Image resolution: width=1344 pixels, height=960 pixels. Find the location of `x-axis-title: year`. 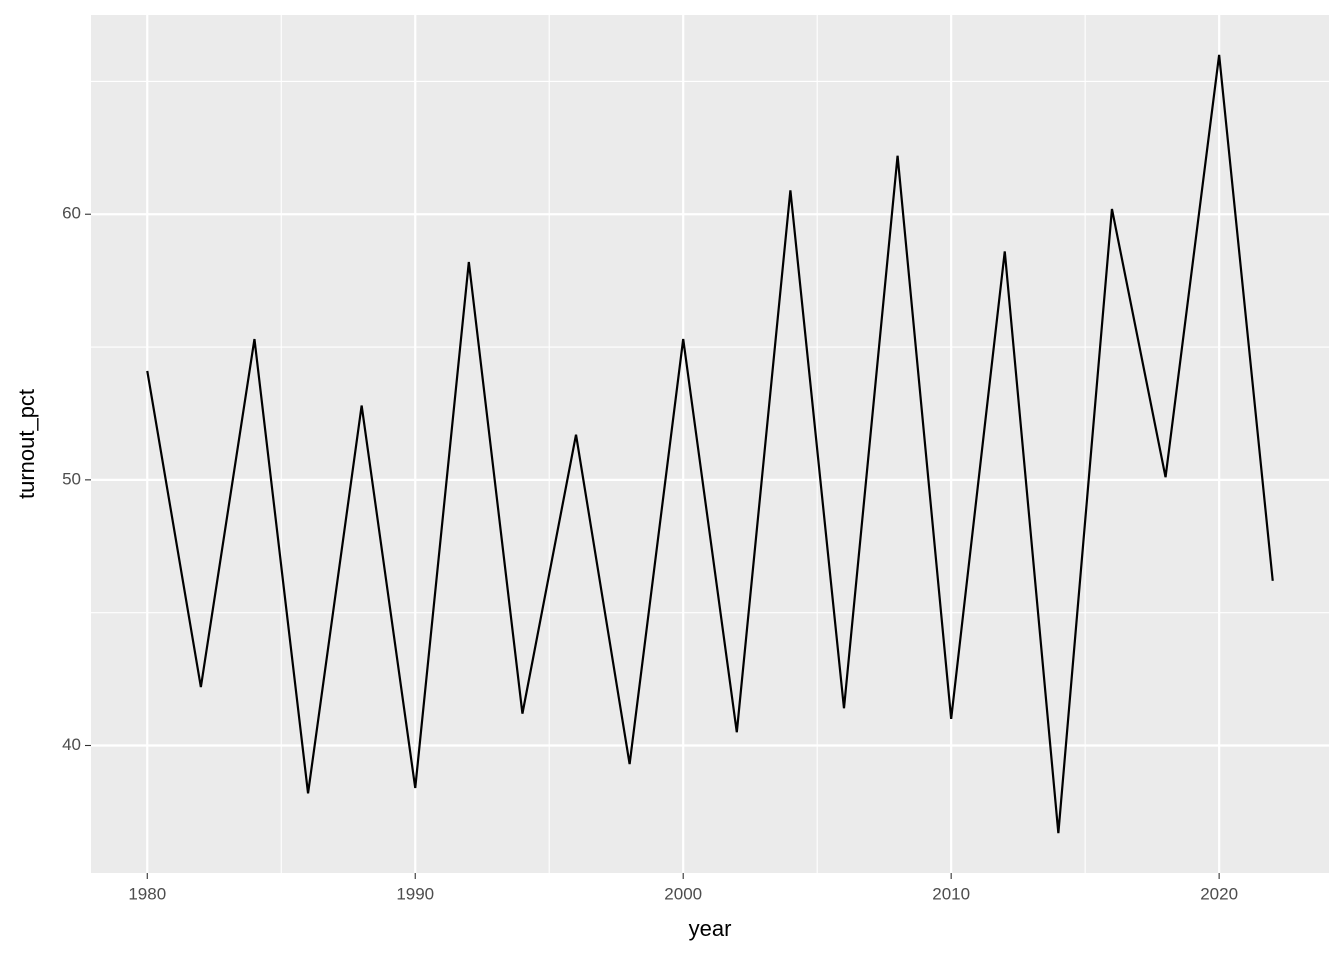

x-axis-title: year is located at coordinates (710, 928).